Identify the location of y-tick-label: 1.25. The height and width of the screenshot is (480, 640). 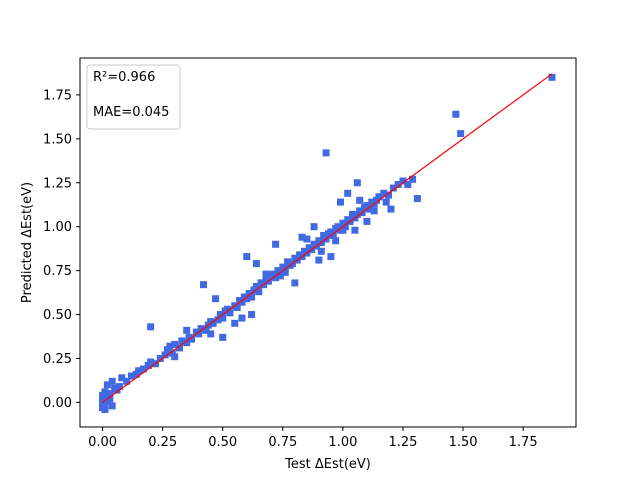
(57, 183).